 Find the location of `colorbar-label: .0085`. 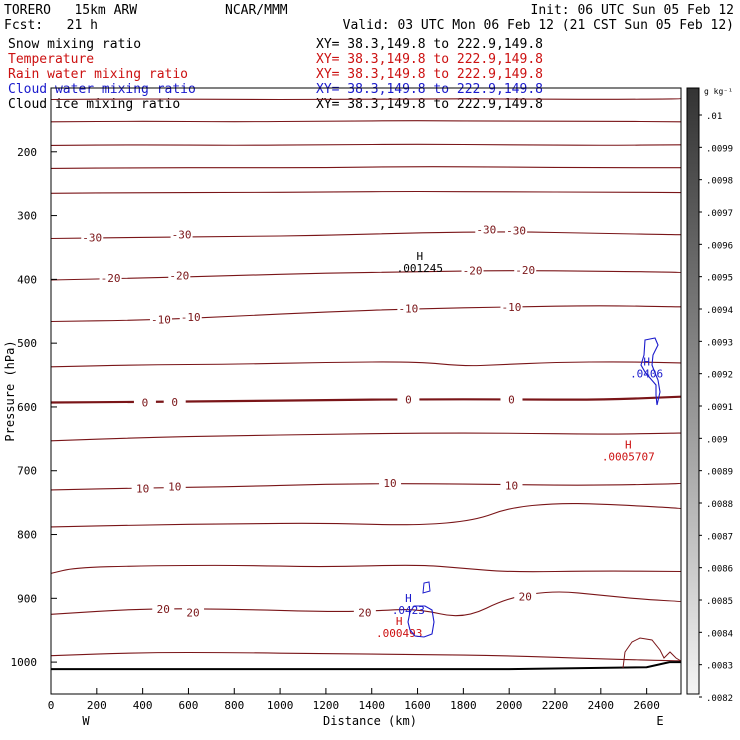

colorbar-label: .0085 is located at coordinates (719, 602).